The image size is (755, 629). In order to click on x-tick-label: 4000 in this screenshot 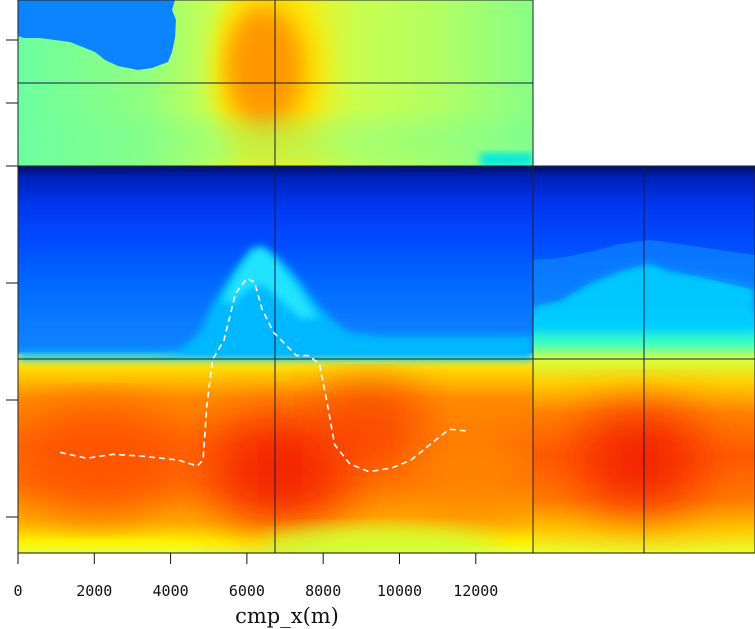, I will do `click(171, 591)`.